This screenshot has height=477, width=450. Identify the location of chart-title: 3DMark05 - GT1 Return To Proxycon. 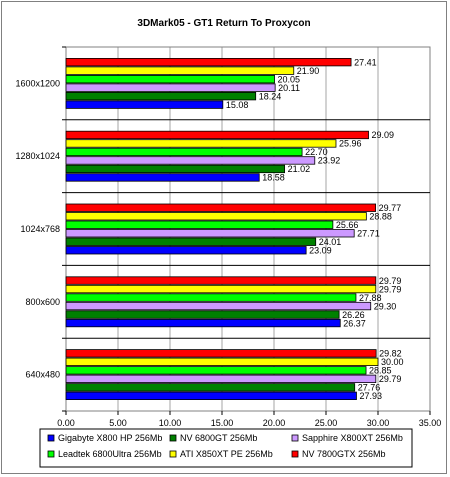
(223, 23).